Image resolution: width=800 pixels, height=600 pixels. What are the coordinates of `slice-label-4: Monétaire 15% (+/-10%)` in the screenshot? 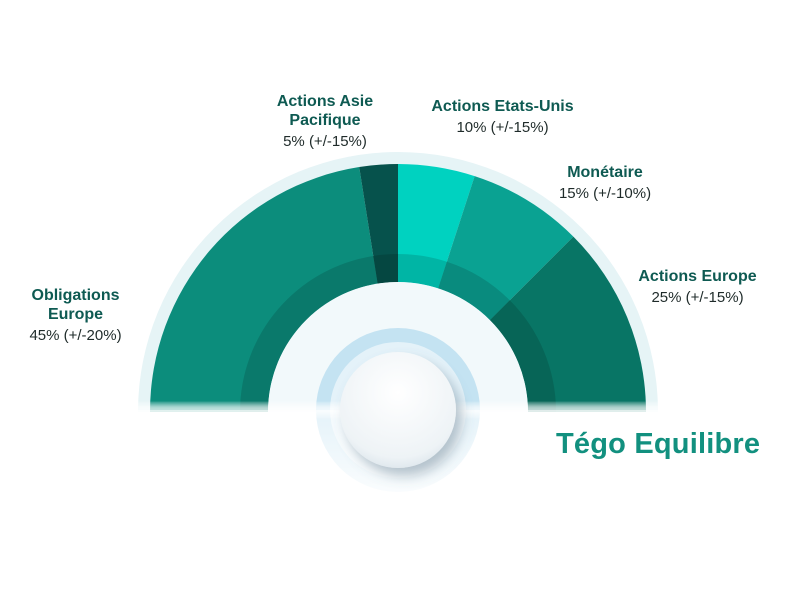 It's located at (605, 183).